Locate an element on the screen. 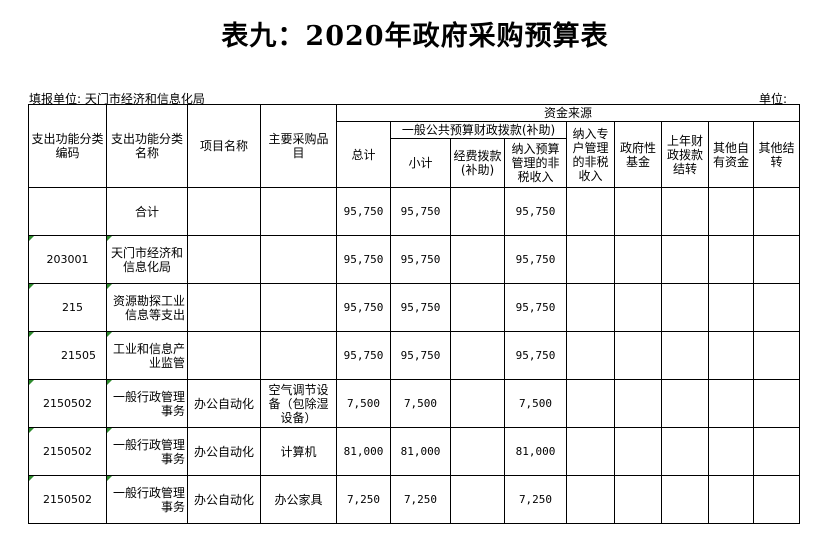 The image size is (830, 544). row-func-name: 工业和信息产业监管 is located at coordinates (147, 355).